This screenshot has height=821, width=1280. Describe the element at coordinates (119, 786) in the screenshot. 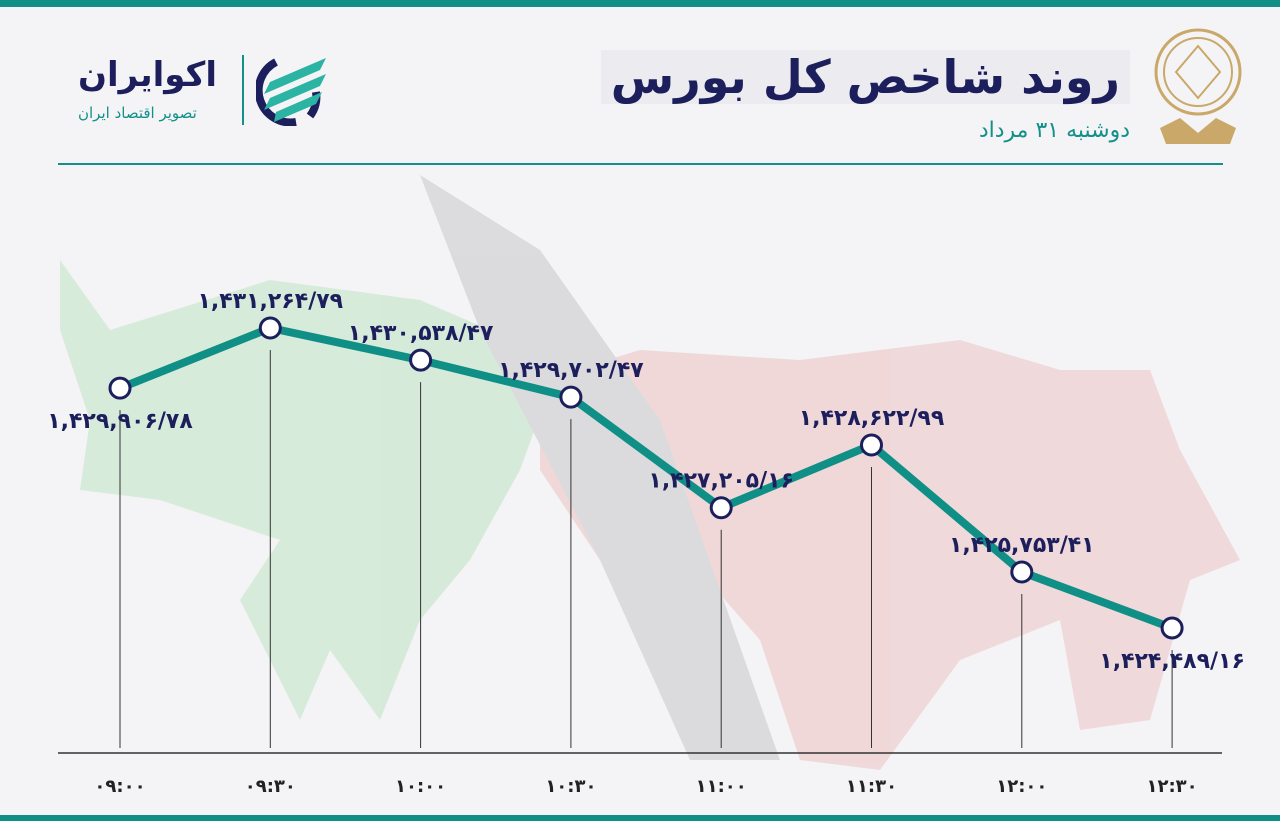

I see `x-tick-label: ۰۹:۰۰` at that location.